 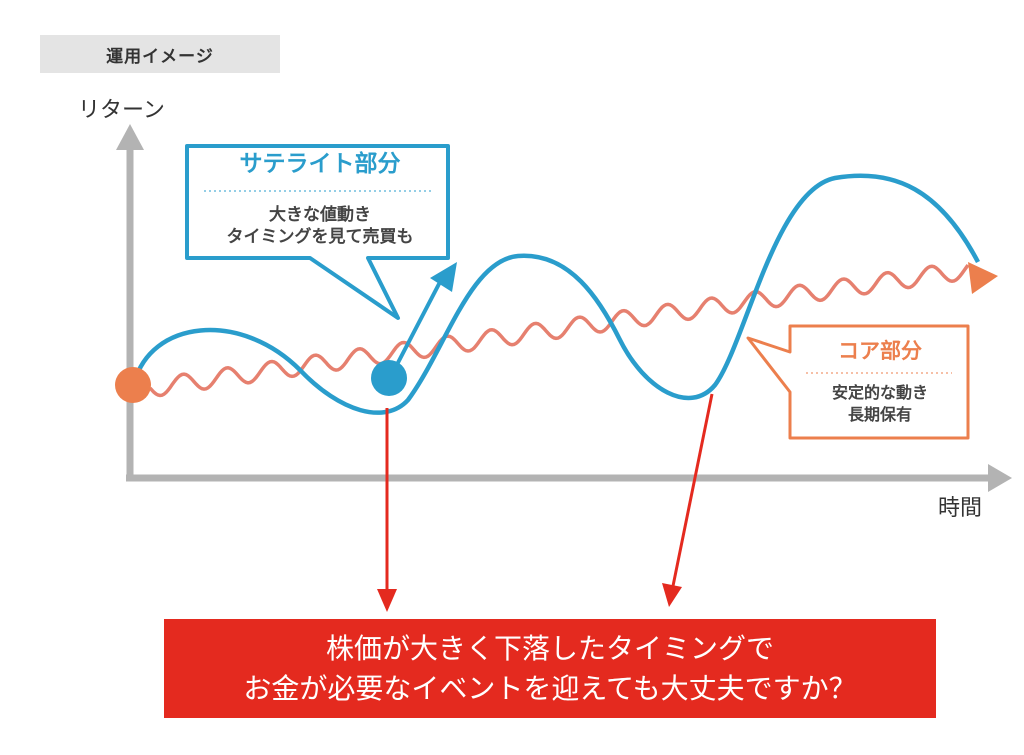 What do you see at coordinates (320, 164) in the screenshot?
I see `satellite-callout-title: サテライト部分` at bounding box center [320, 164].